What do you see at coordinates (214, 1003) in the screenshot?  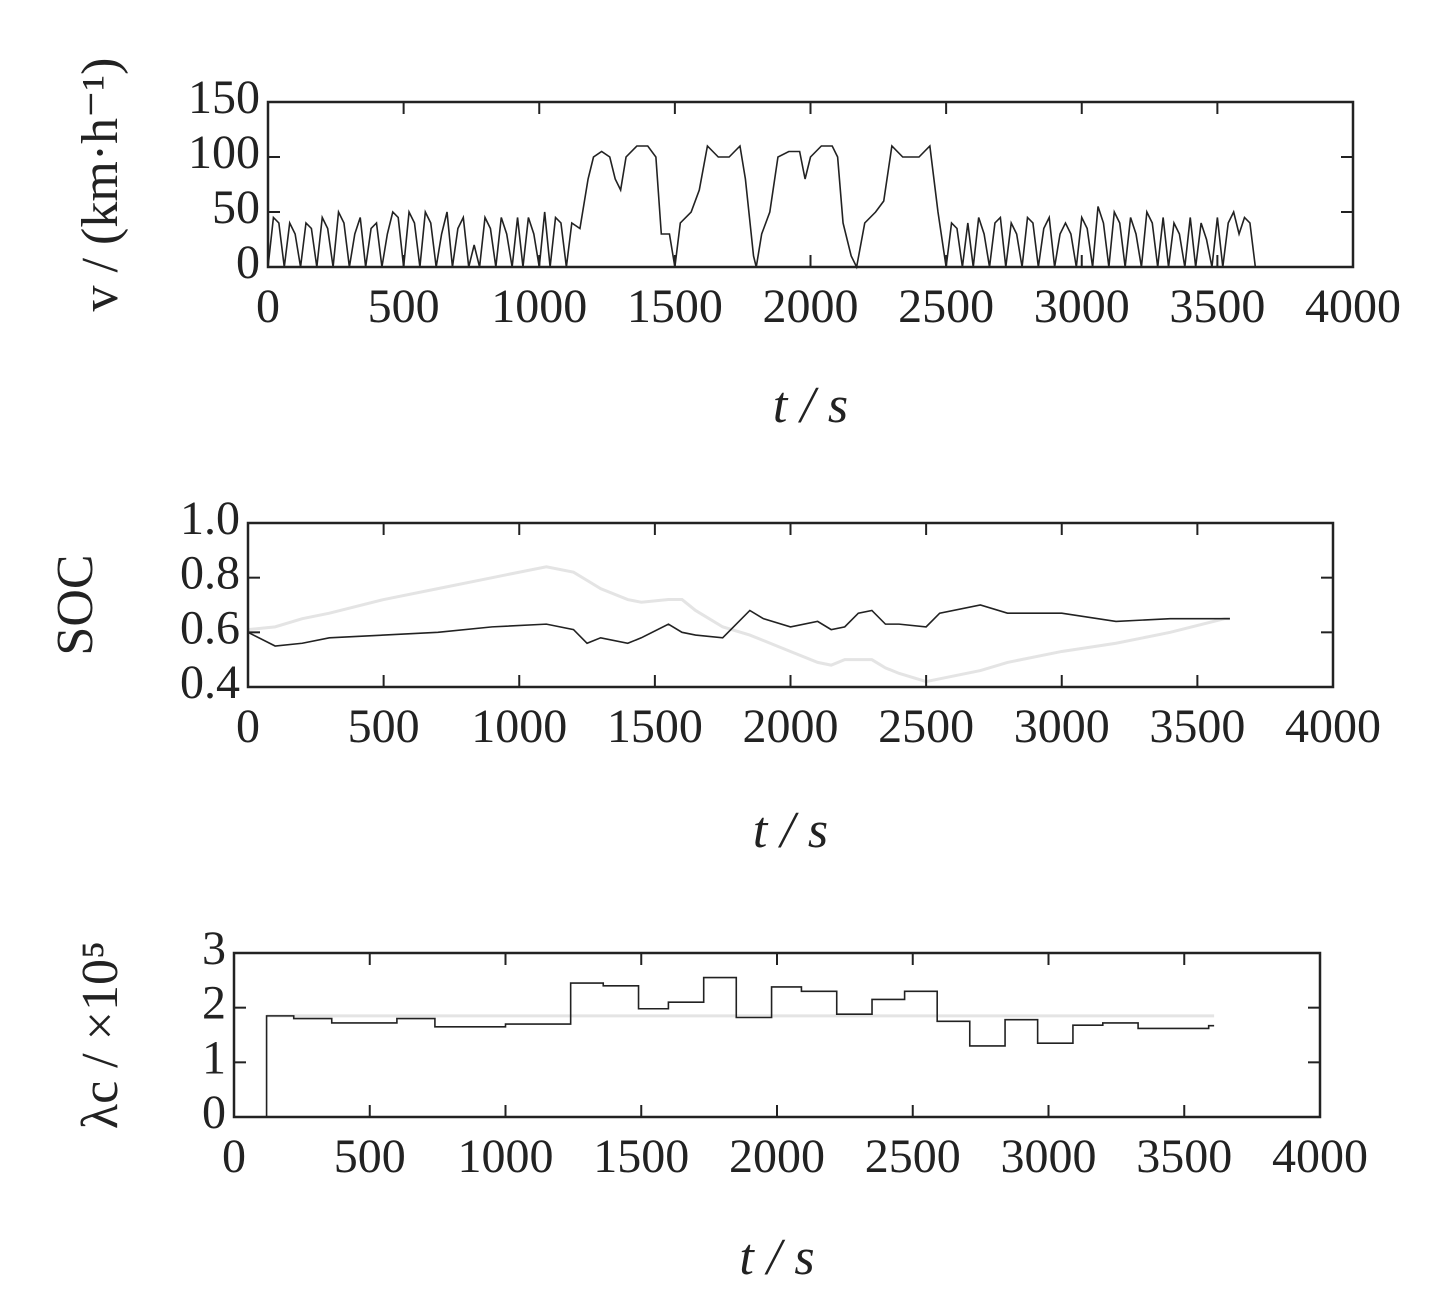 I see `y-tick-label: 2` at bounding box center [214, 1003].